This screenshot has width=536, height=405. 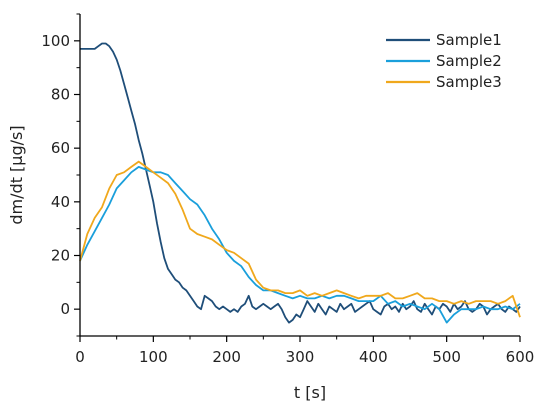 I want to click on x-tick-label: 400, so click(x=373, y=357).